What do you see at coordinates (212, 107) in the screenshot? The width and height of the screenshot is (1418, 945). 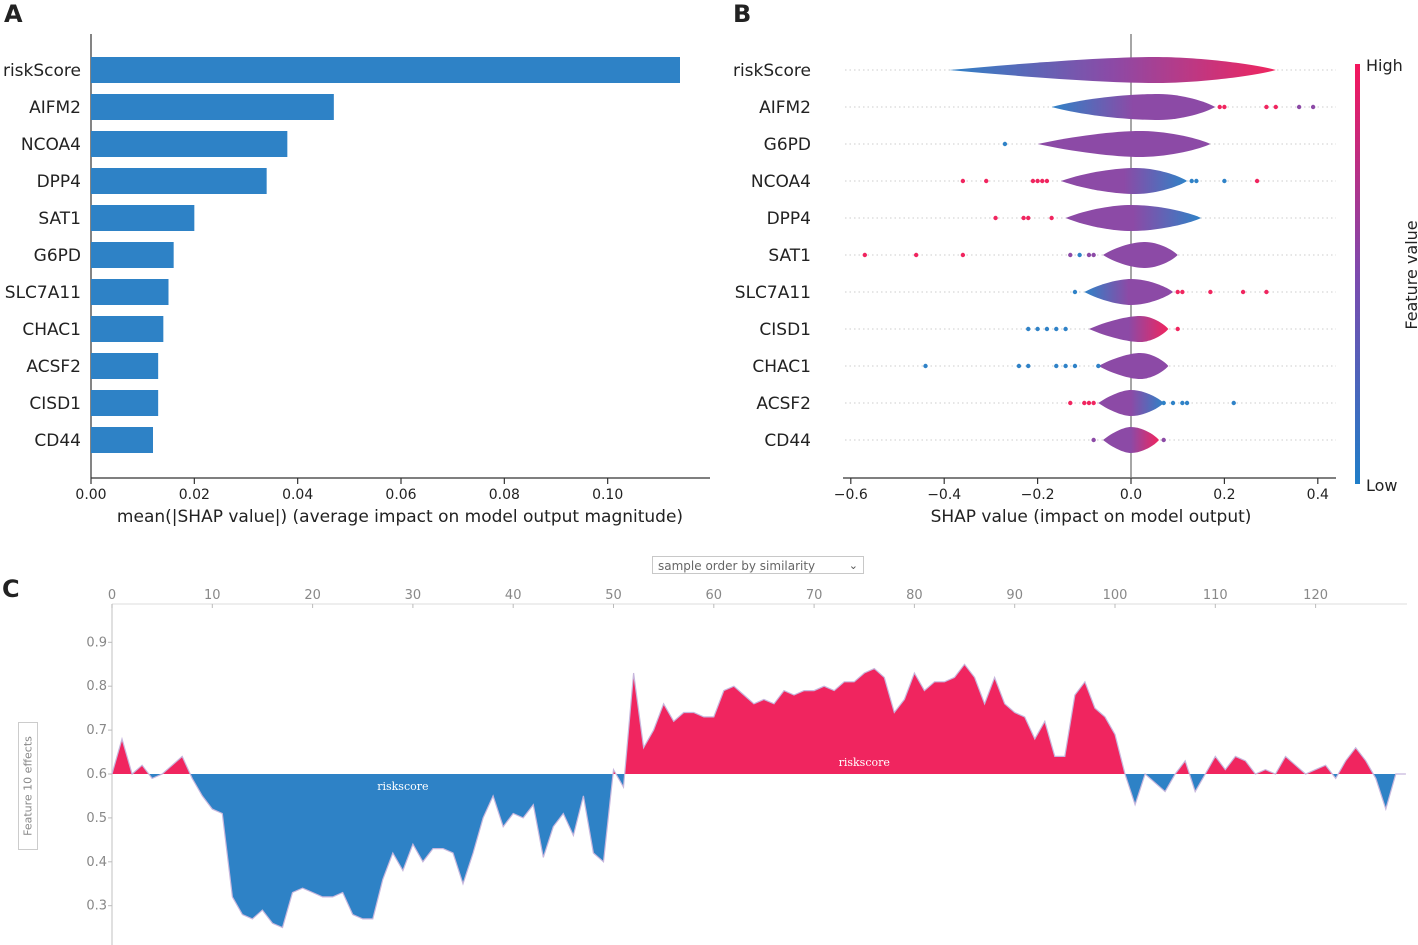 I see `bar-AIFM2` at bounding box center [212, 107].